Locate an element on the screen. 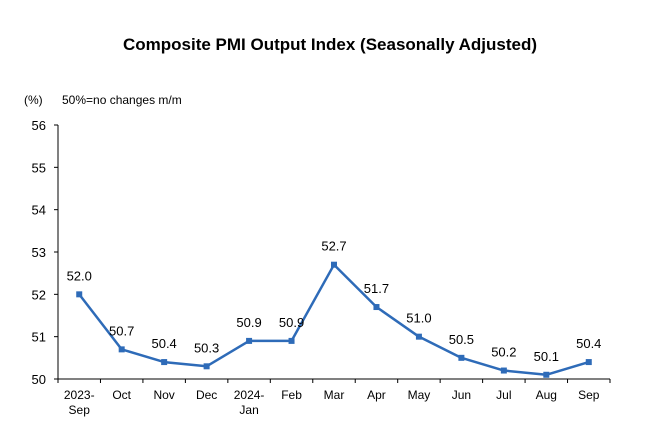 This screenshot has height=440, width=660. x-tick-label: Jul is located at coordinates (503, 395).